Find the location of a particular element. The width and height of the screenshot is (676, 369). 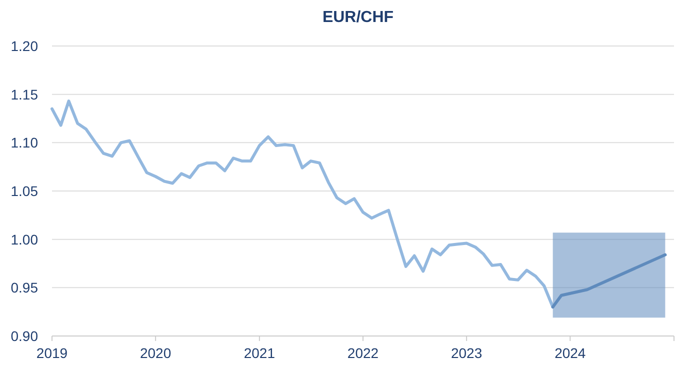

y-tick-label: 1.10 is located at coordinates (24, 142).